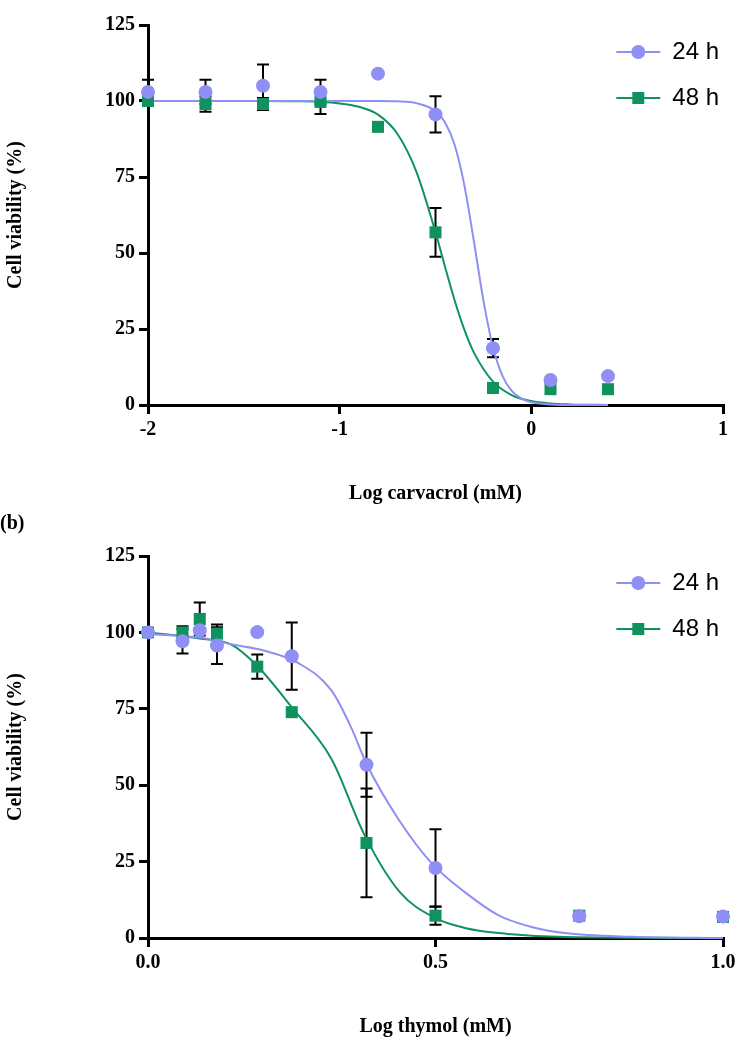 This screenshot has height=1043, width=746. I want to click on x-axis-title: Log thymol (mM), so click(435, 1026).